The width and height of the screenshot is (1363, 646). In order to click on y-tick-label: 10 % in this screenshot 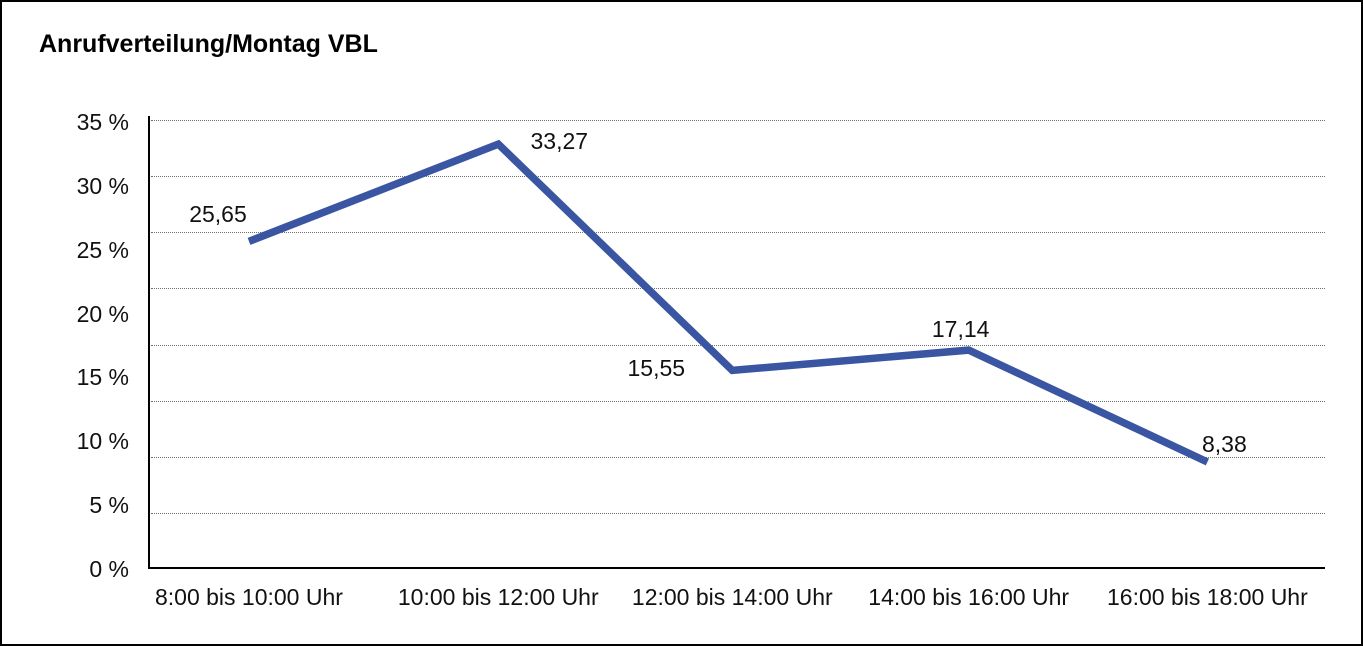, I will do `click(102, 441)`.